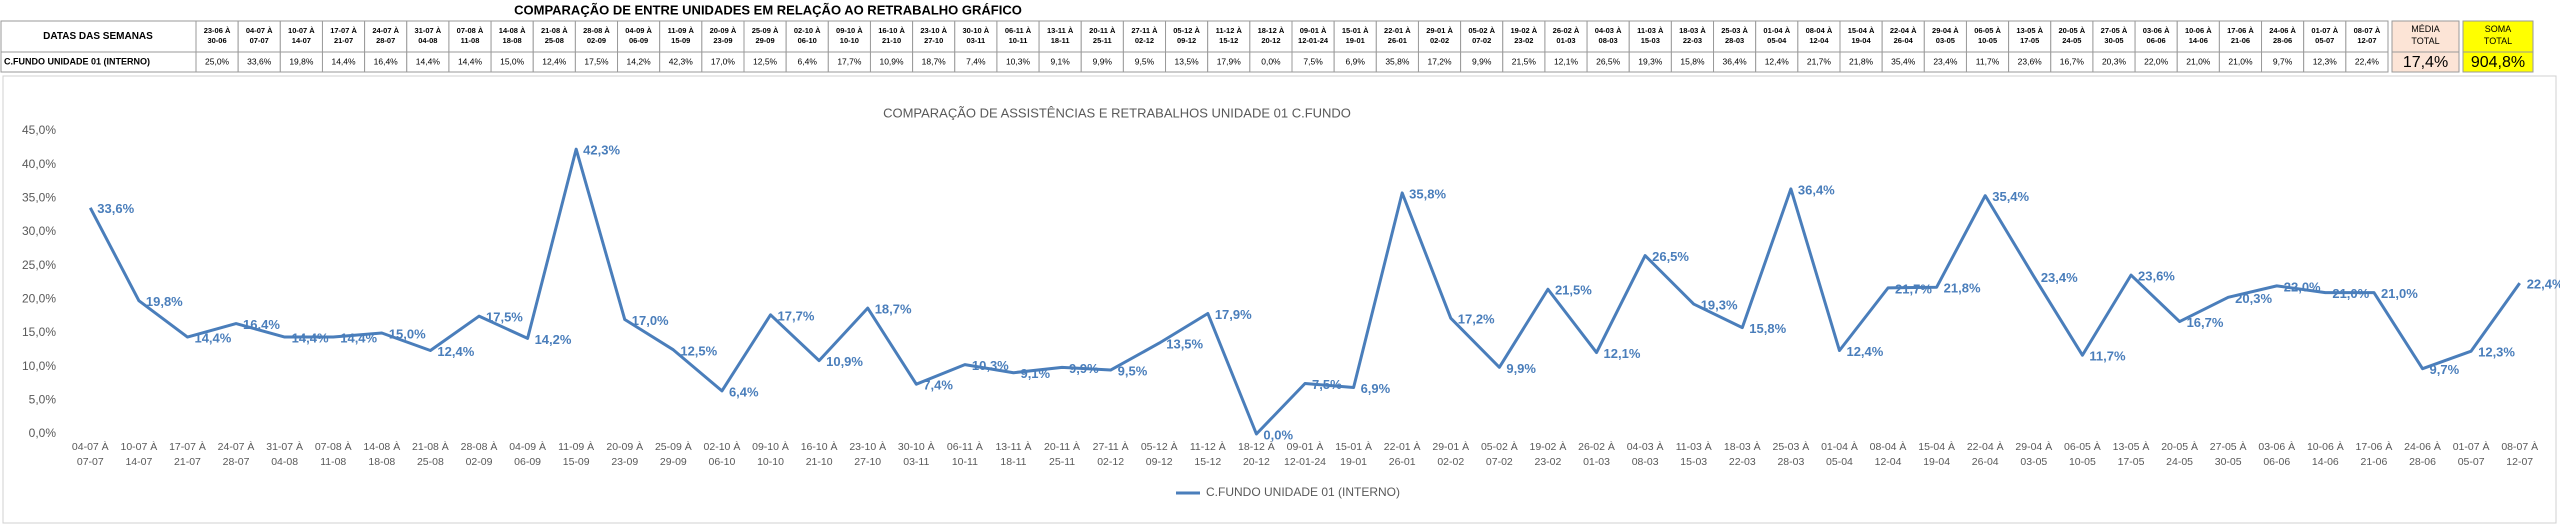  What do you see at coordinates (1888, 454) in the screenshot?
I see `x-tick-label: 08-04 À 12-04` at bounding box center [1888, 454].